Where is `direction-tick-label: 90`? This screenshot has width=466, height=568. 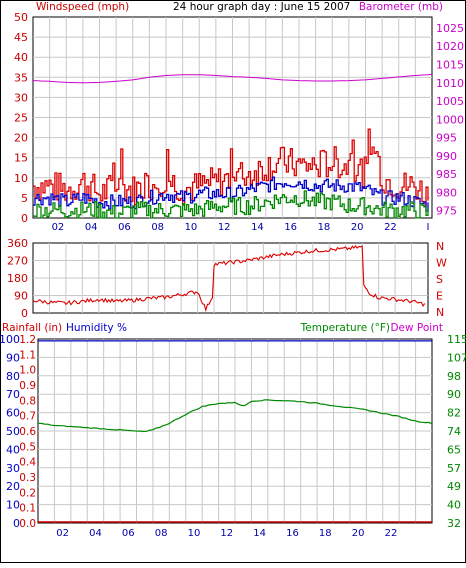
direction-tick-label: 90 is located at coordinates (21, 296).